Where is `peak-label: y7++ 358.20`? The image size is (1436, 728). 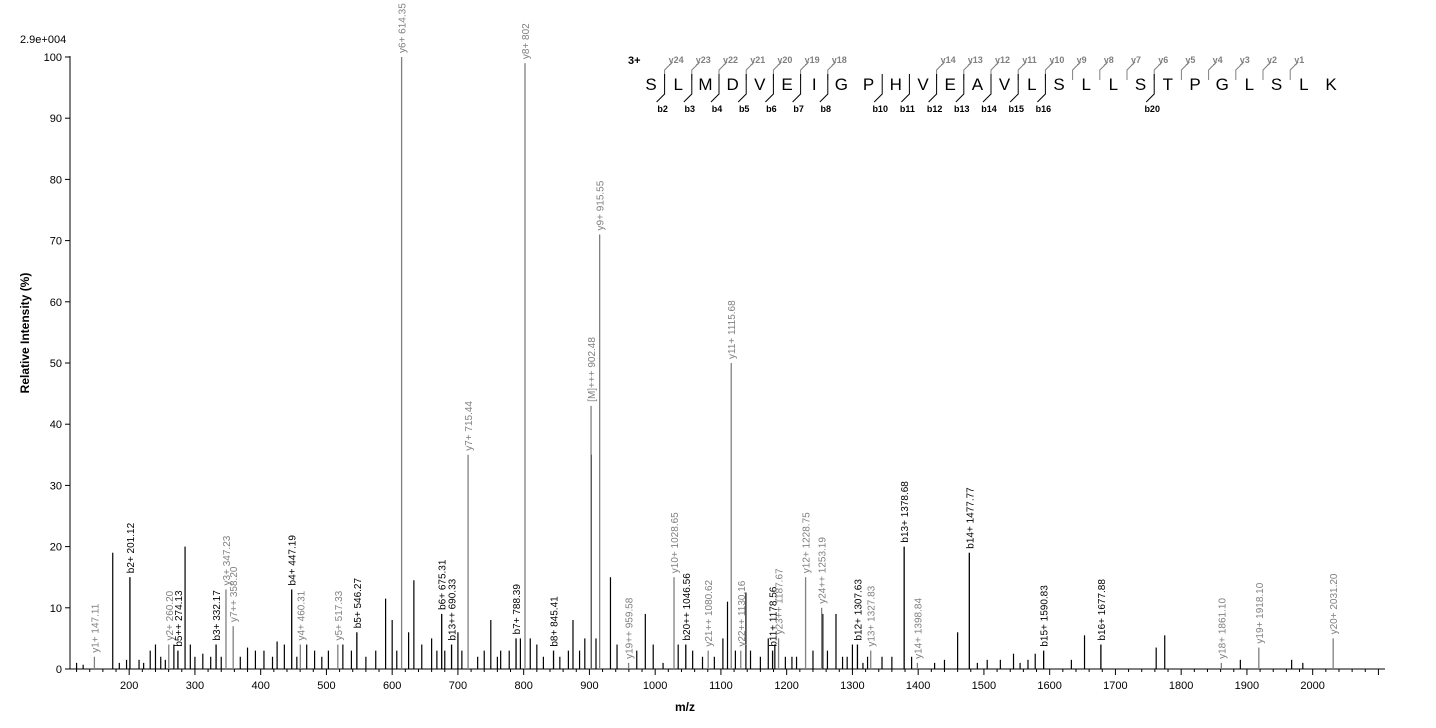 peak-label: y7++ 358.20 is located at coordinates (234, 594).